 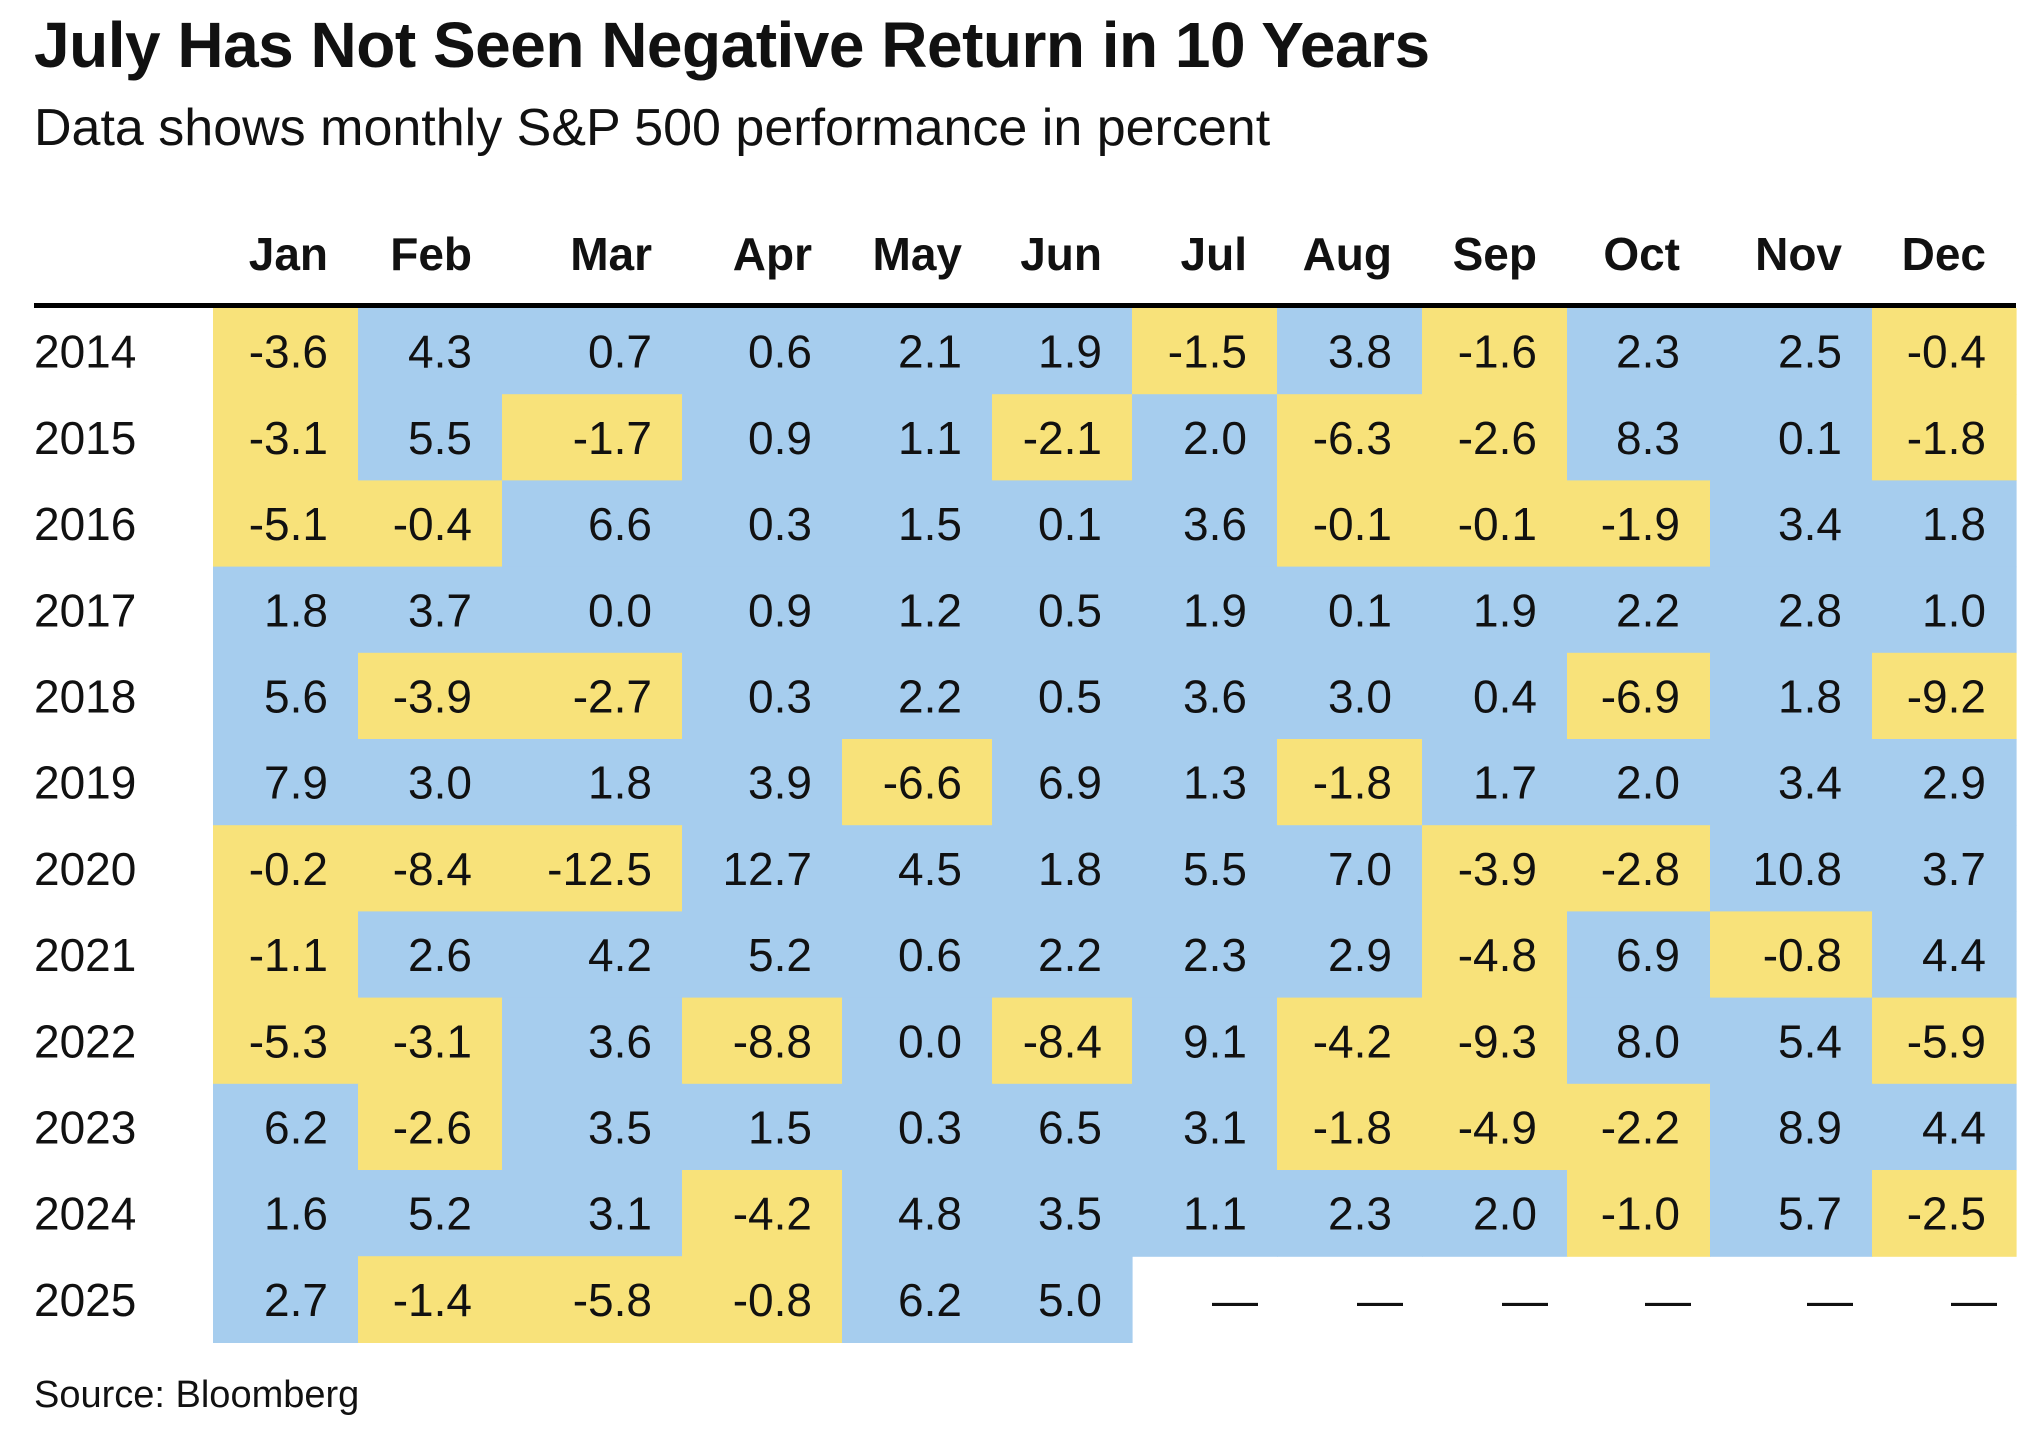 I want to click on cell-2019-jul, so click(x=1205, y=782).